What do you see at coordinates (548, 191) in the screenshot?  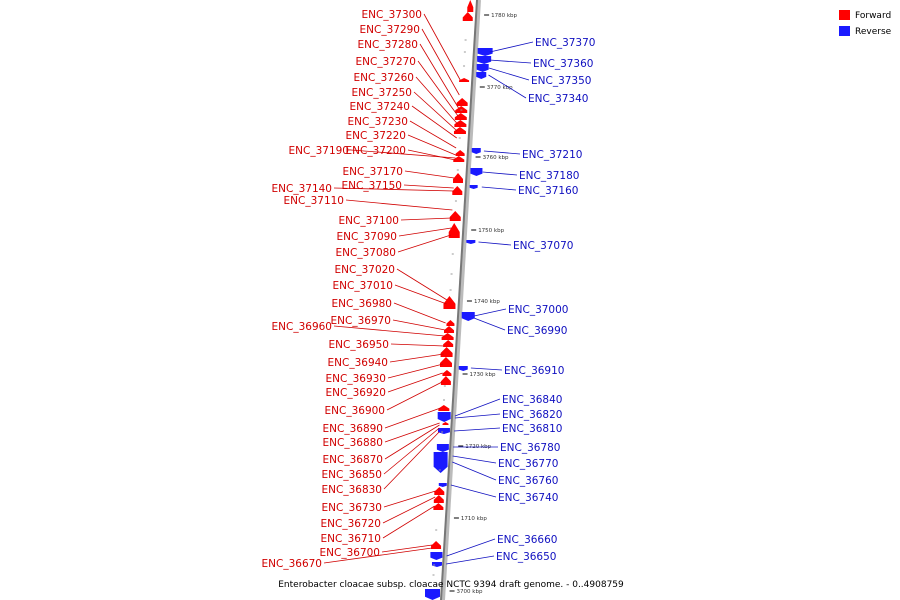 I see `reverse-gene-label: ENC_37160` at bounding box center [548, 191].